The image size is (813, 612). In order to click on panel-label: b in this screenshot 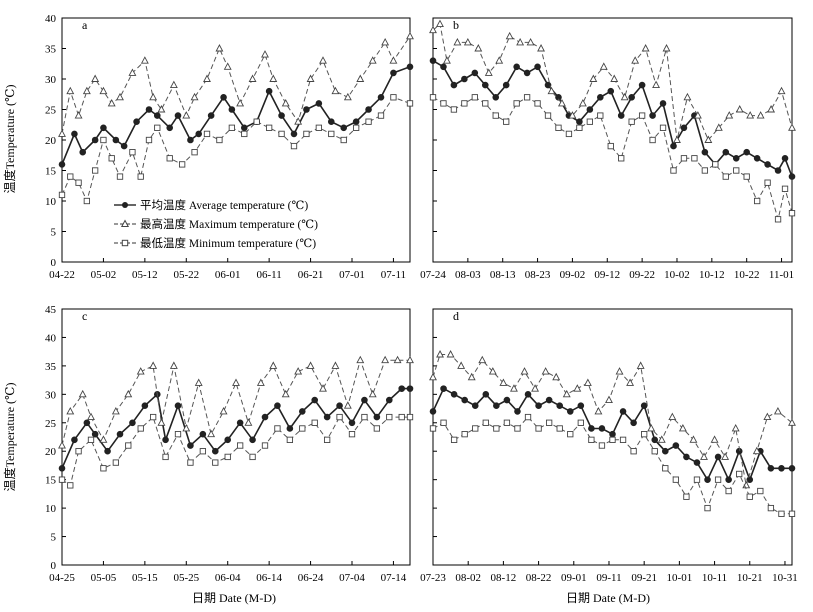, I will do `click(456, 25)`.